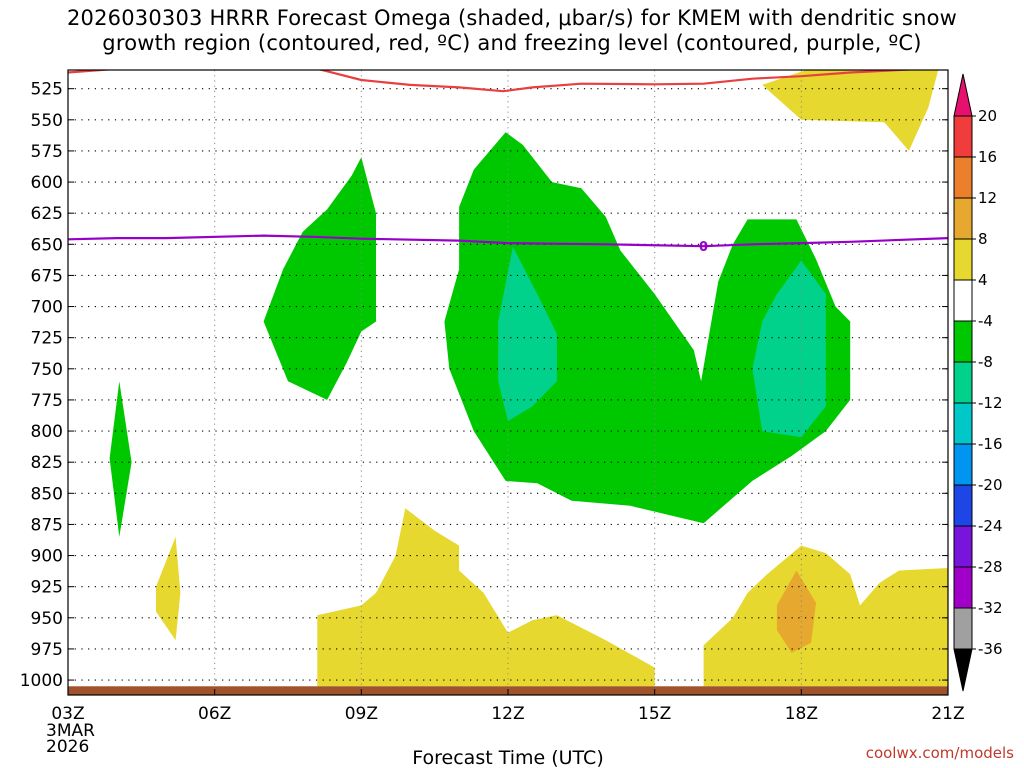 This screenshot has width=1024, height=768. I want to click on ytick-label-550: 550, so click(47, 121).